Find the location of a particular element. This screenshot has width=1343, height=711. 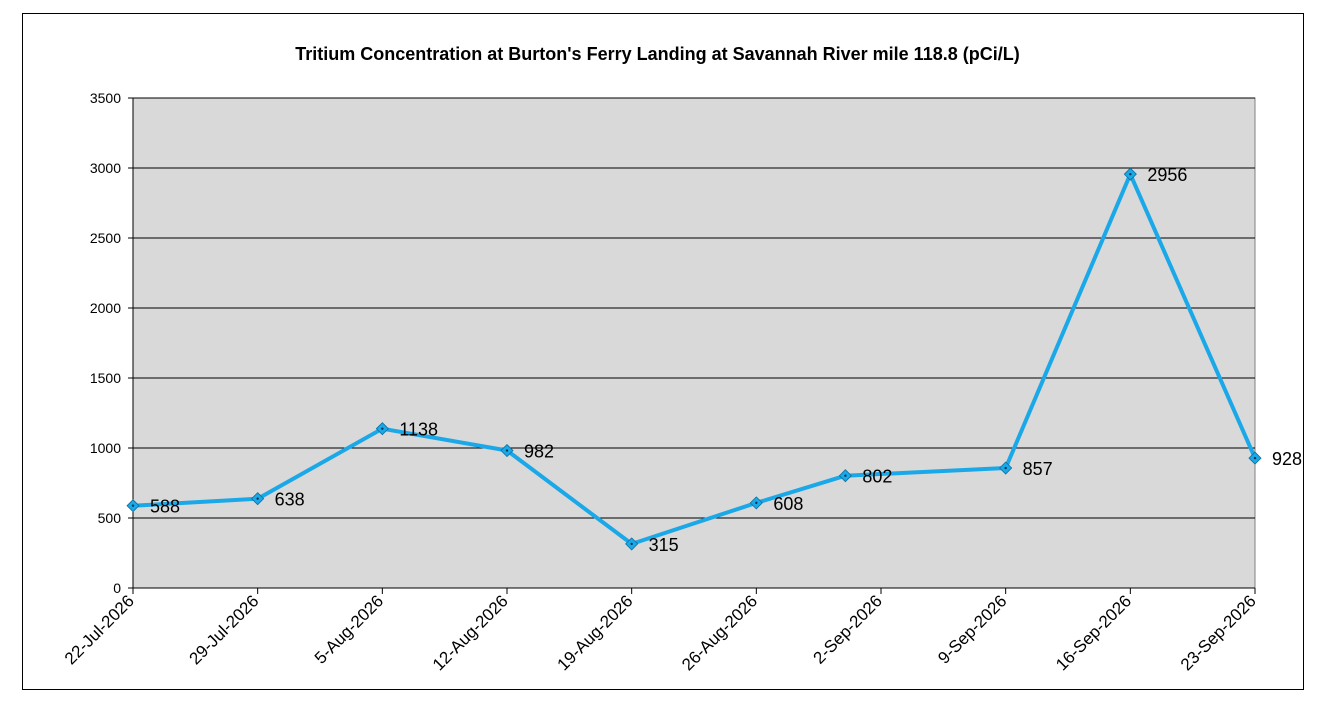

x-tick-label: 9-Sep-2026 is located at coordinates (972, 629).